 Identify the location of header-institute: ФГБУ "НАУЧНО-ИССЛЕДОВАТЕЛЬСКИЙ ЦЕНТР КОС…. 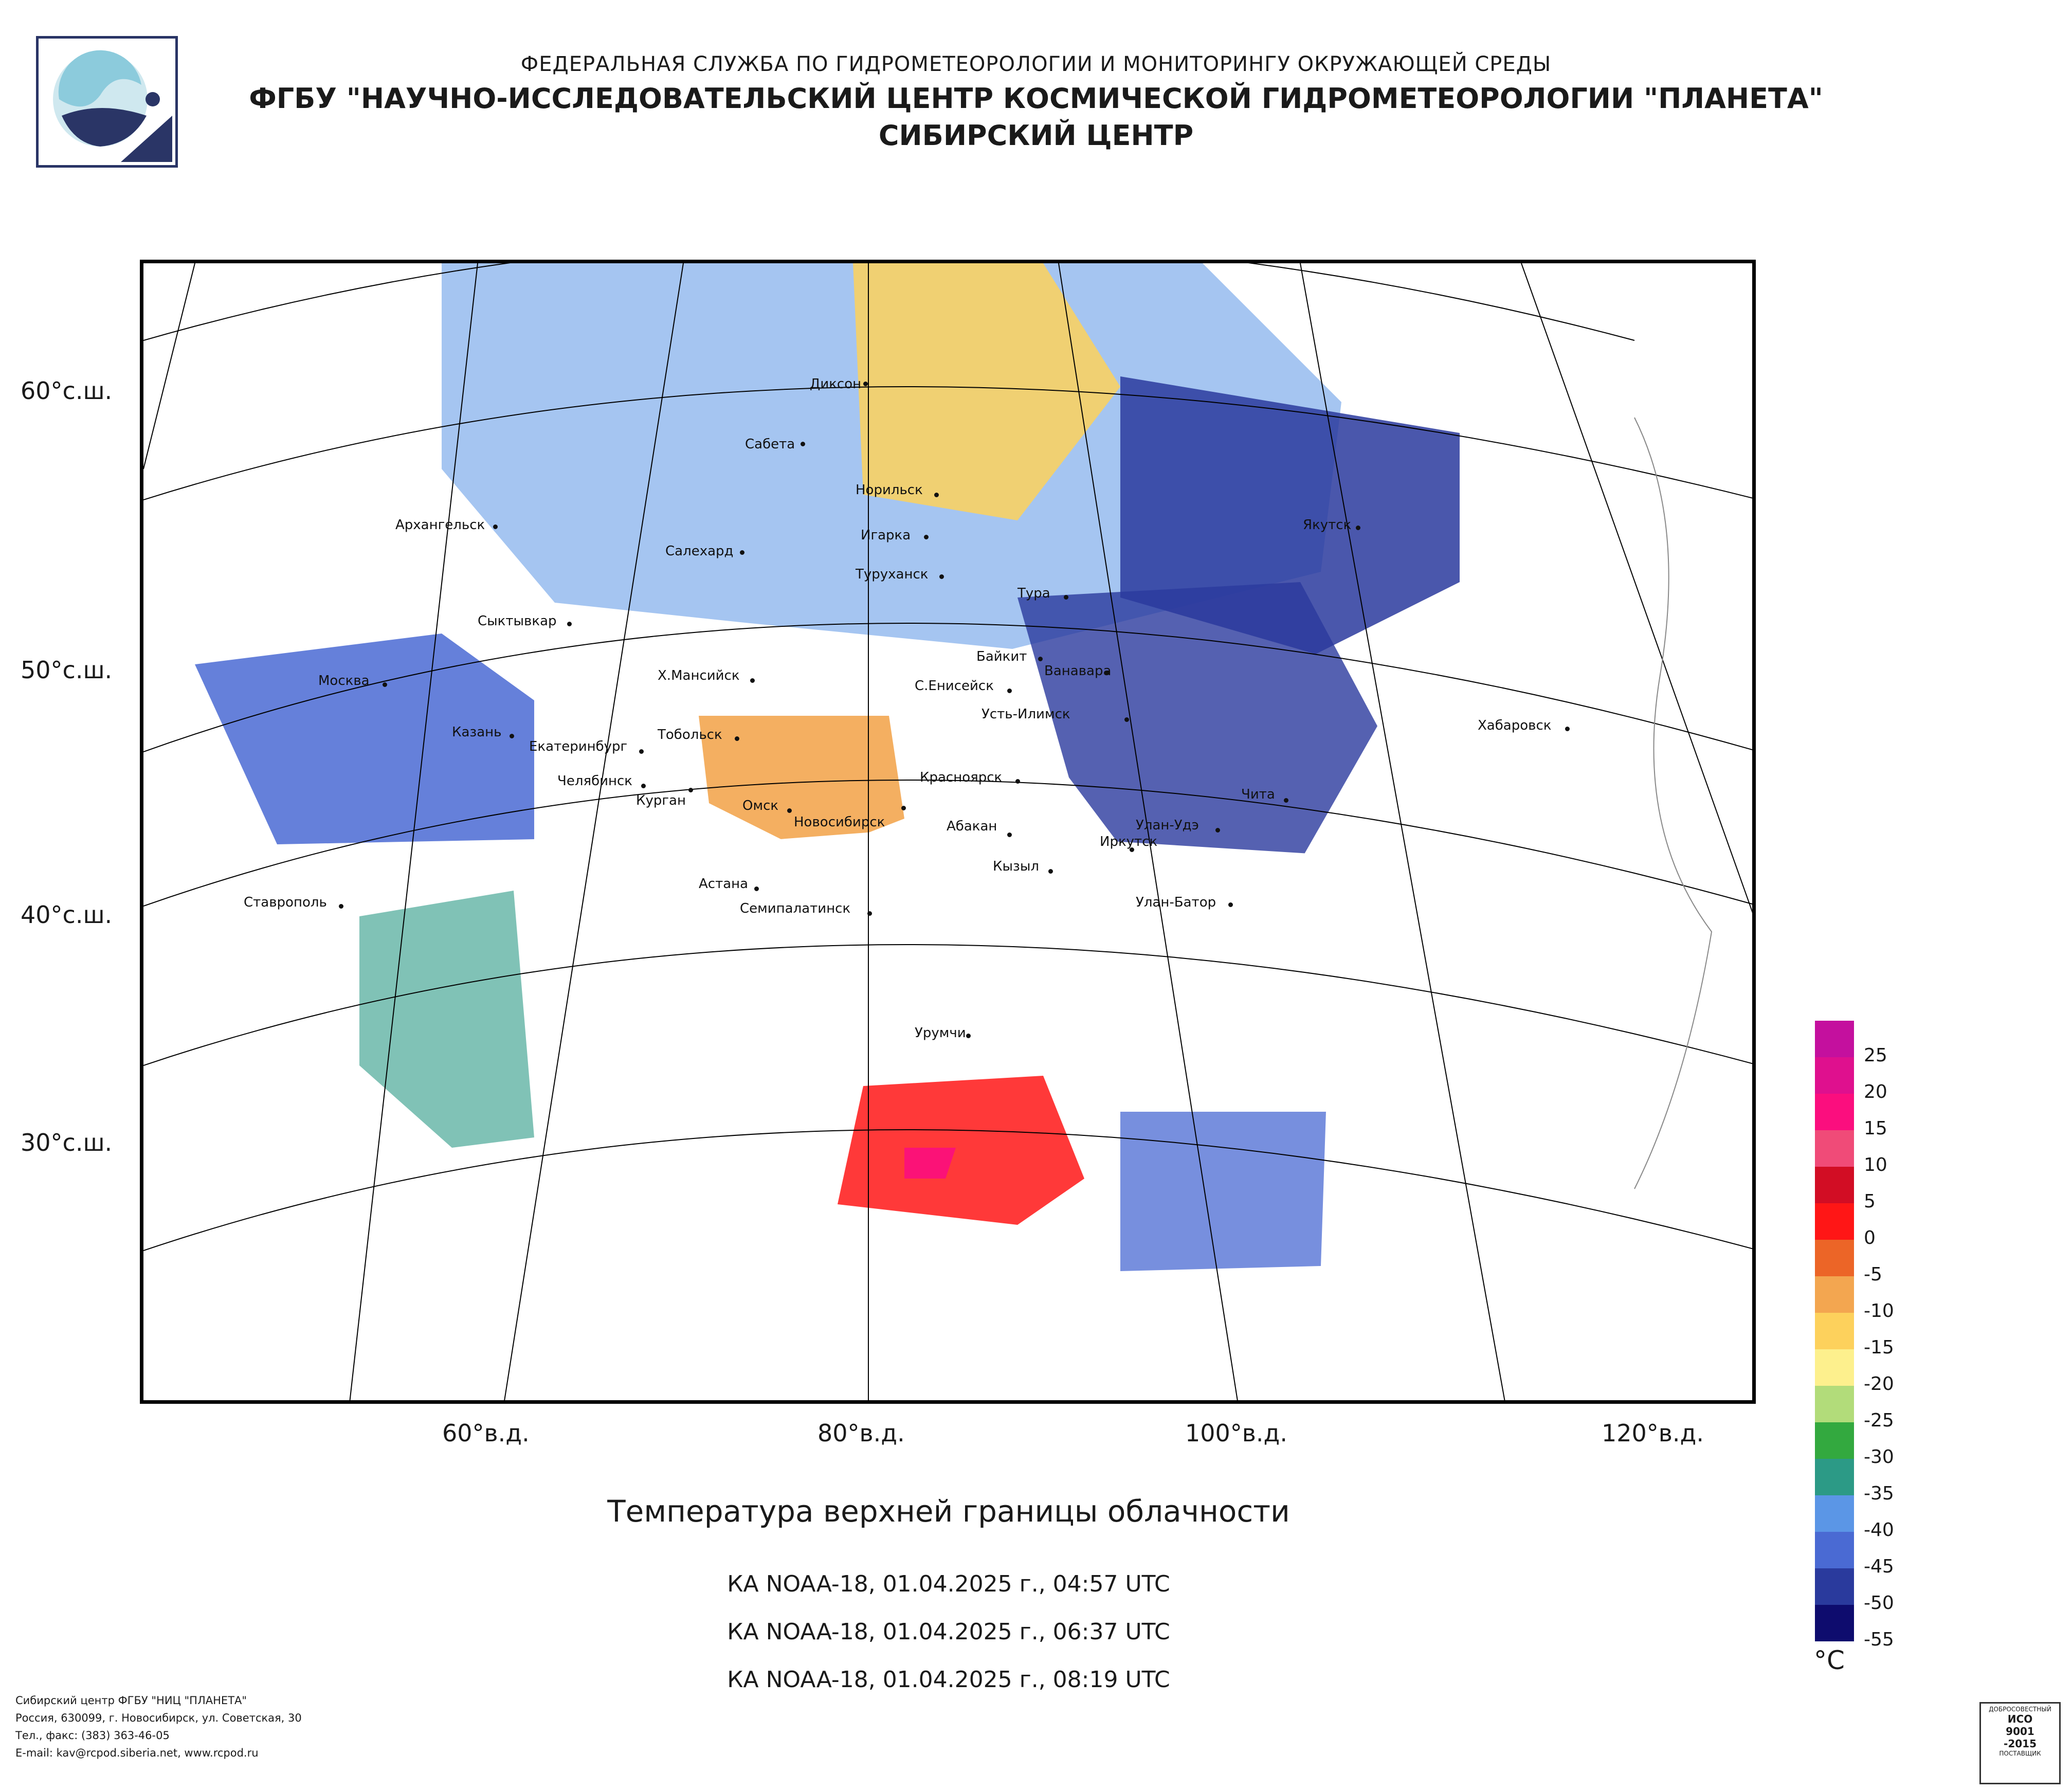
(1036, 98).